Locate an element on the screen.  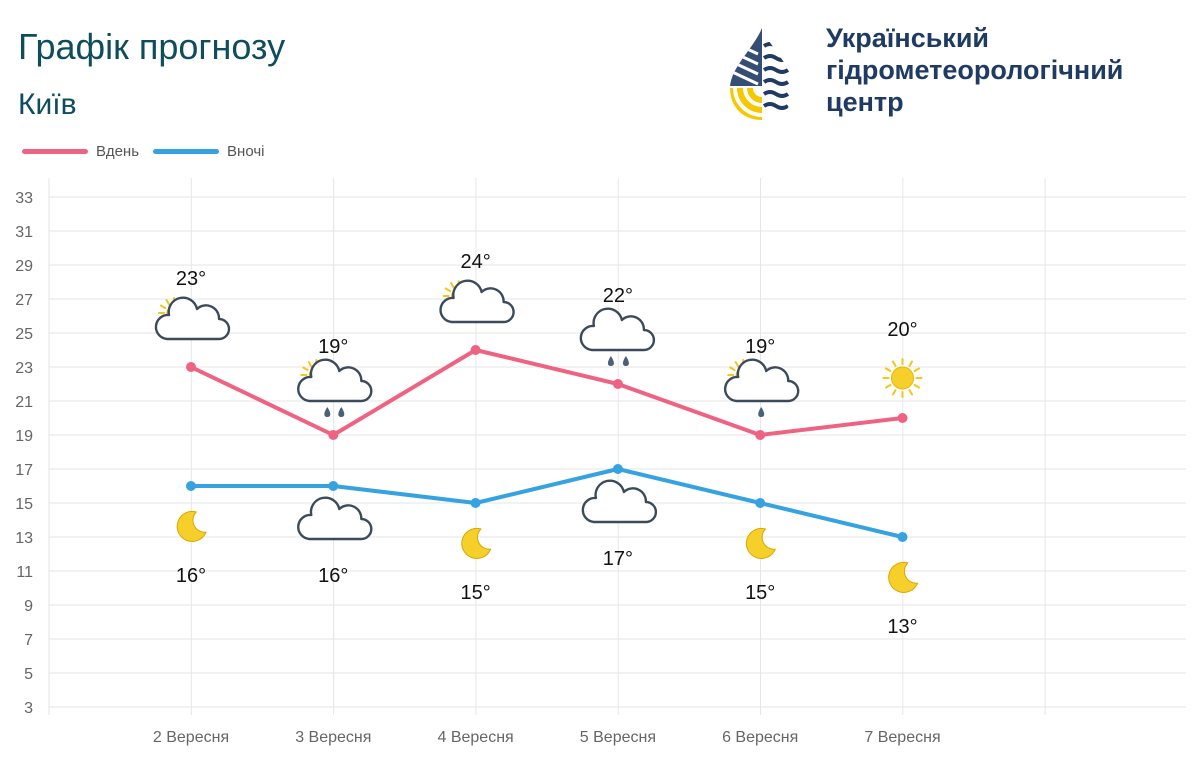
sun-cloud-rain-icon is located at coordinates (335, 387).